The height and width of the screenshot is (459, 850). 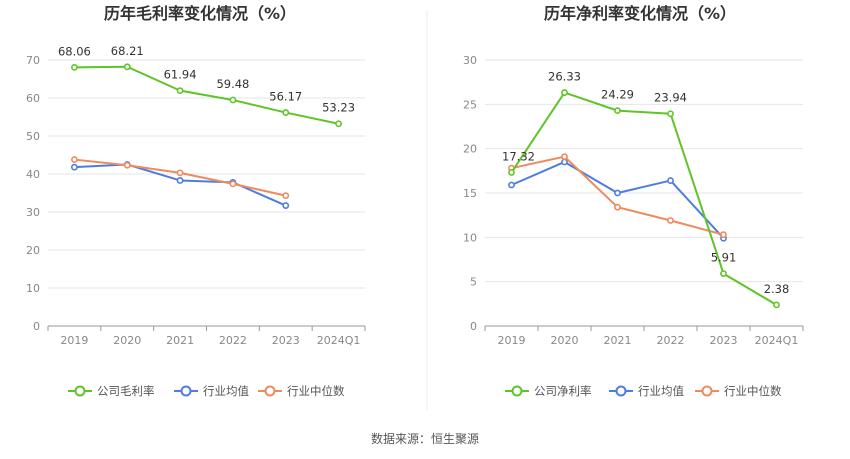 What do you see at coordinates (470, 193) in the screenshot?
I see `y-tick-label: 15` at bounding box center [470, 193].